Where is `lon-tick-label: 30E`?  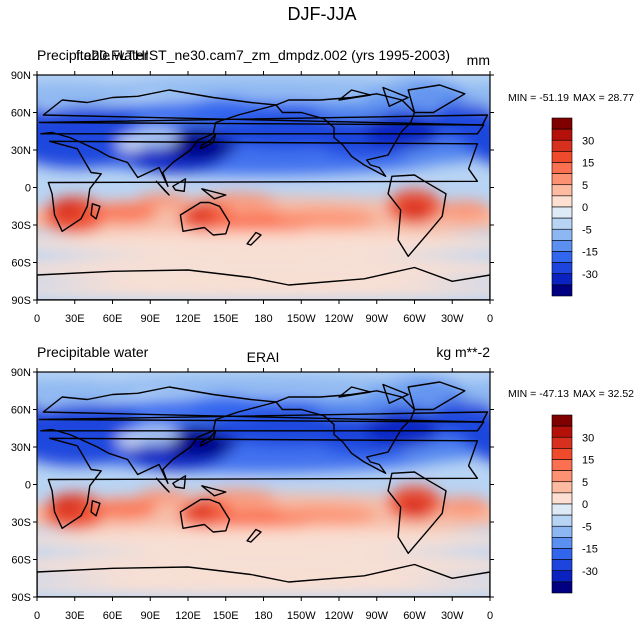 lon-tick-label: 30E is located at coordinates (75, 616).